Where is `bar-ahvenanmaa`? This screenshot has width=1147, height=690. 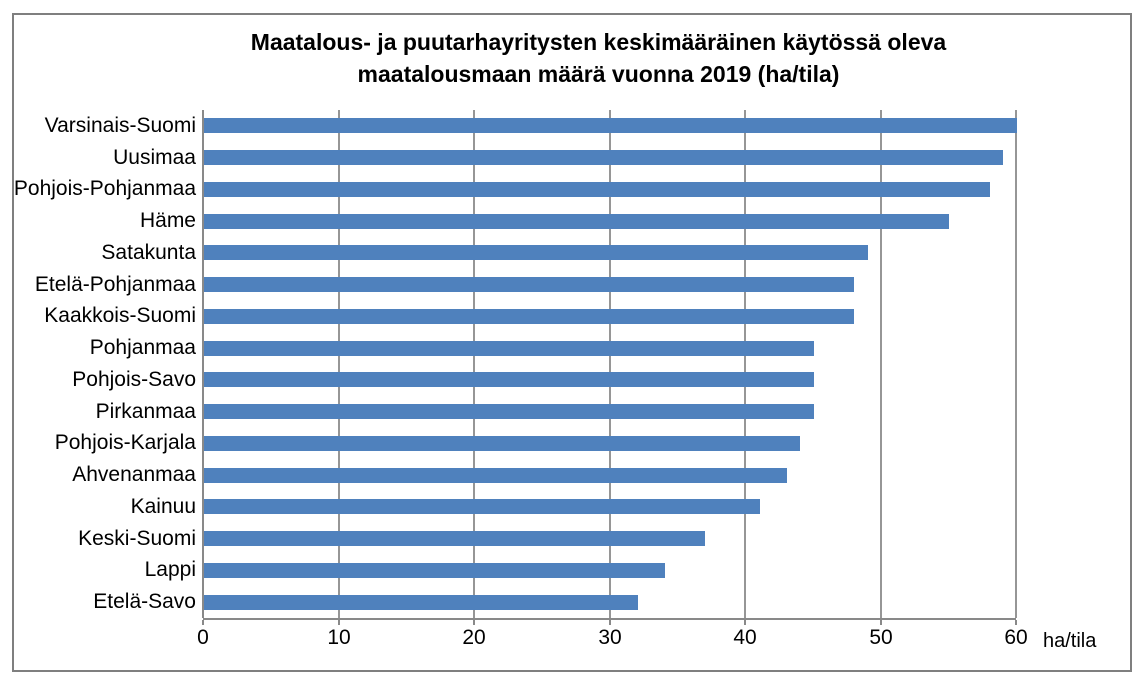
bar-ahvenanmaa is located at coordinates (495, 475).